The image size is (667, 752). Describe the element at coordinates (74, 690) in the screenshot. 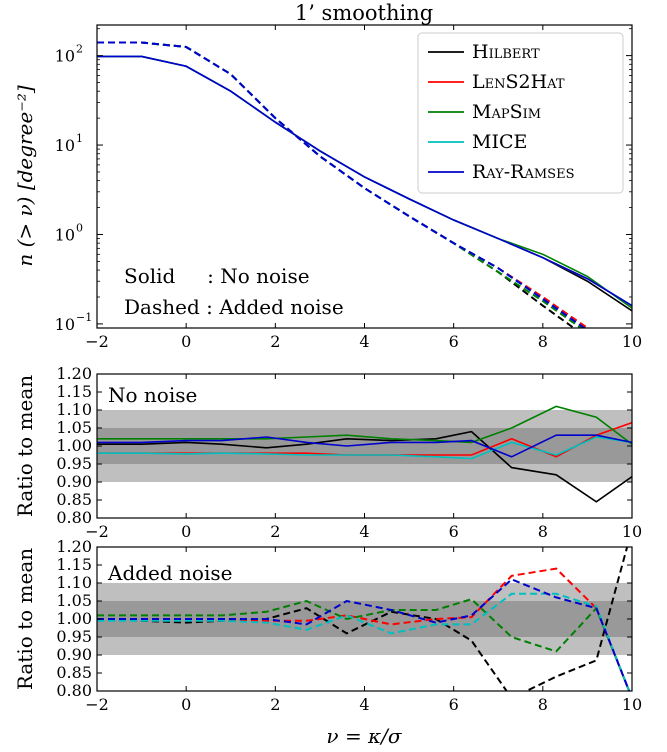

I see `bottom-y-tick-label: 0.80` at that location.